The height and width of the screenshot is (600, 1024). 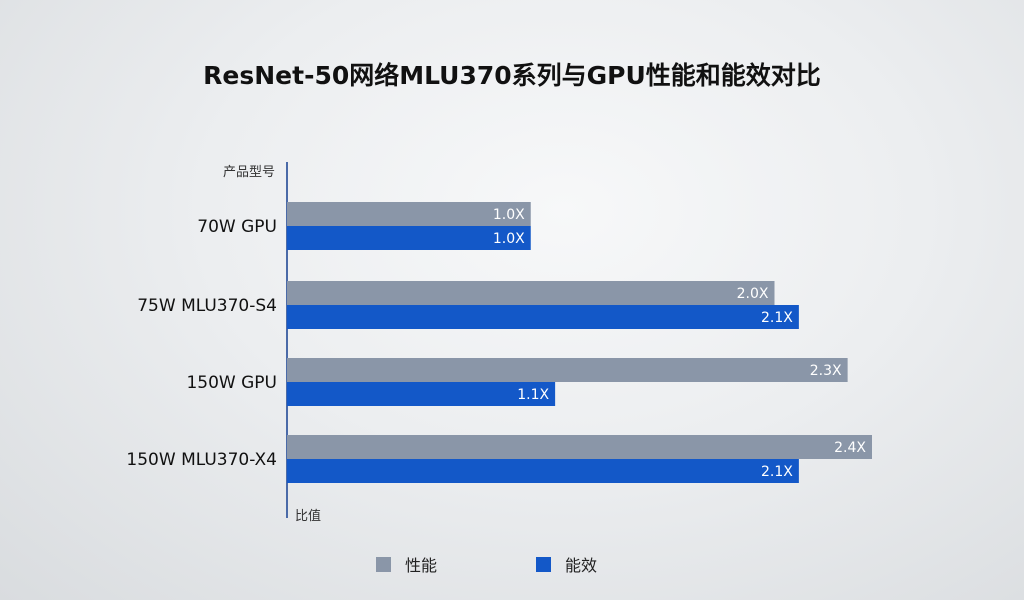 What do you see at coordinates (237, 227) in the screenshot?
I see `category-label: 70W GPU` at bounding box center [237, 227].